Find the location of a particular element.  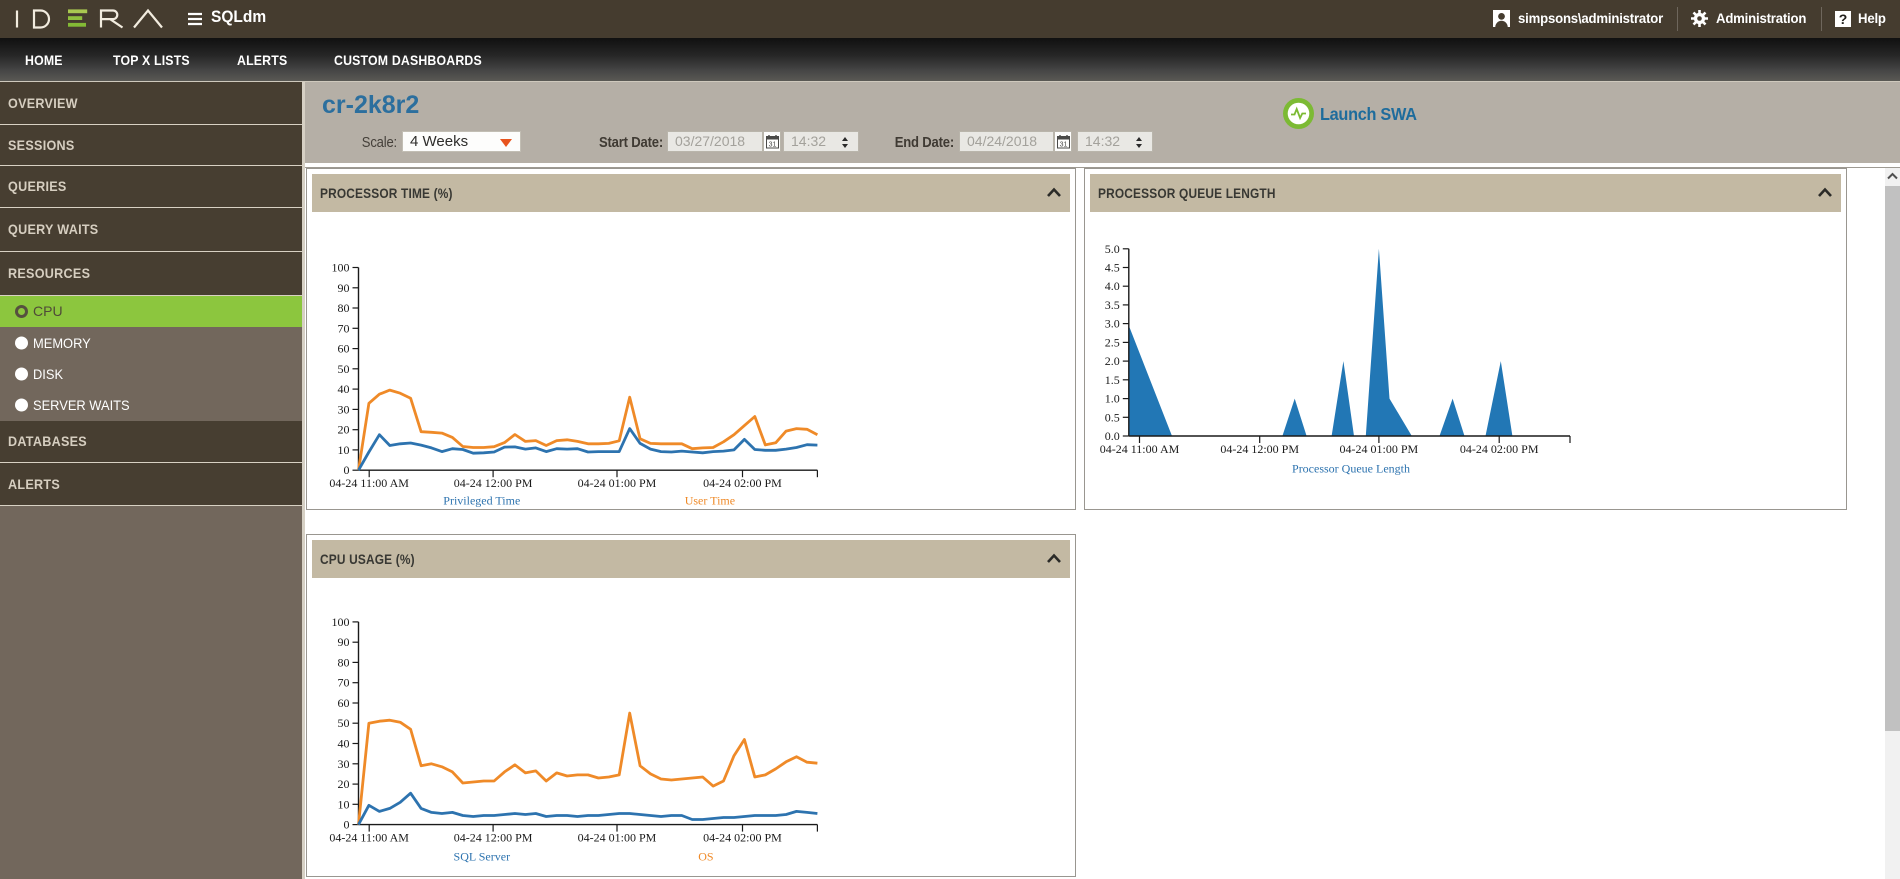

svg-text: User Time is located at coordinates (710, 501).